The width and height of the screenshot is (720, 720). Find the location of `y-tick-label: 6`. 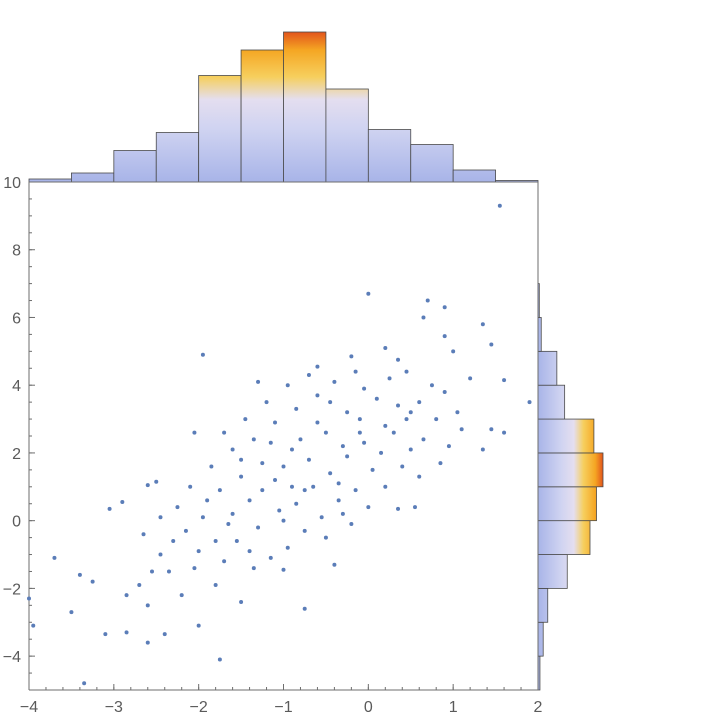

y-tick-label: 6 is located at coordinates (16, 318).